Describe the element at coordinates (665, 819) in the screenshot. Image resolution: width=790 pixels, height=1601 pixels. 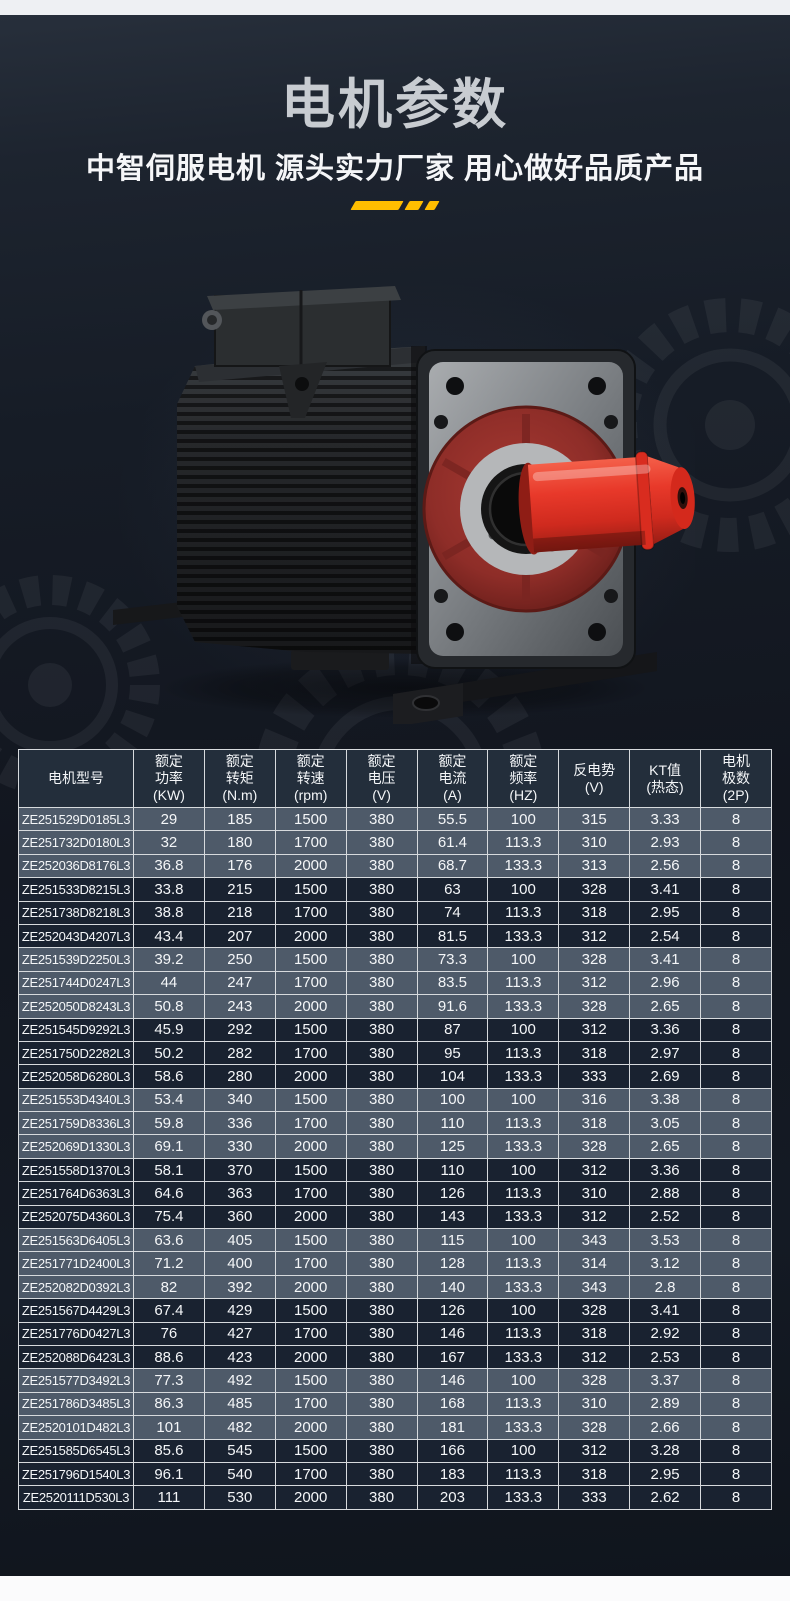
I see `value-cell: 3.33` at that location.